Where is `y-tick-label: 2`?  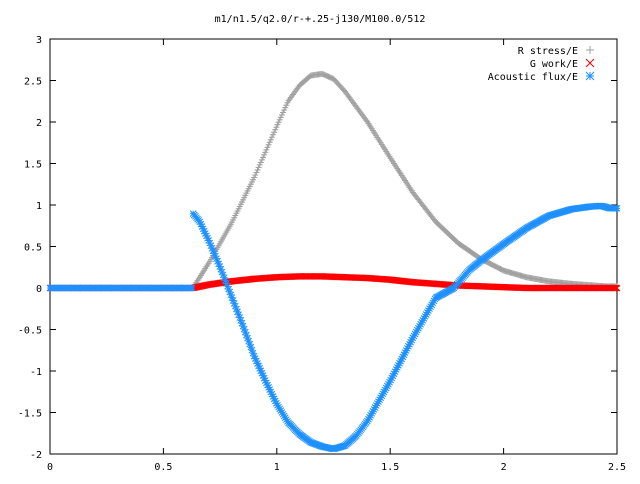 y-tick-label: 2 is located at coordinates (39, 123).